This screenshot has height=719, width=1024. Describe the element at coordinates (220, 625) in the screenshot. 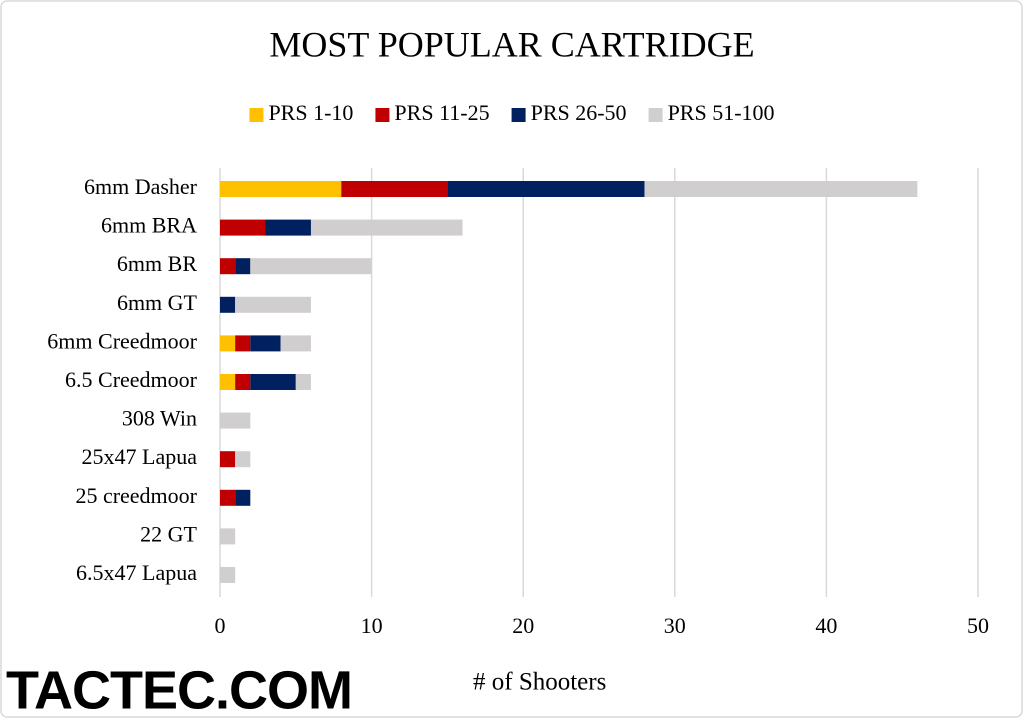

I see `x-tick-label: 0` at that location.